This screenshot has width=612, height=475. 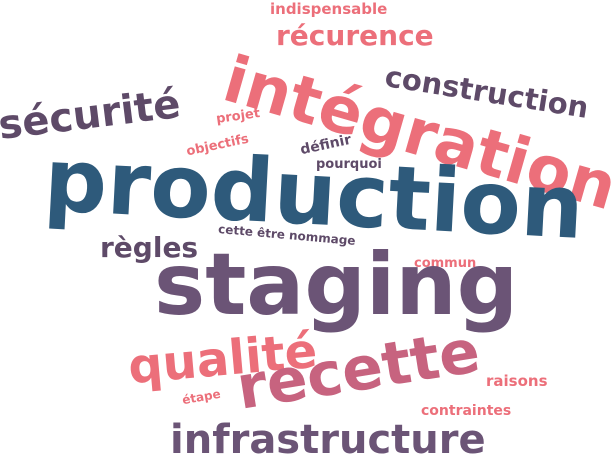 I want to click on word-indispensable: indispensable, so click(x=329, y=9).